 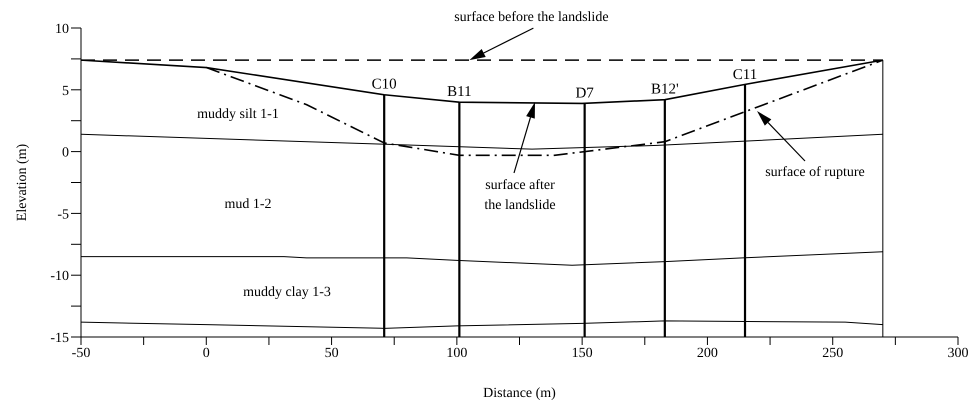 What do you see at coordinates (815, 172) in the screenshot?
I see `annotation: surface of rupture` at bounding box center [815, 172].